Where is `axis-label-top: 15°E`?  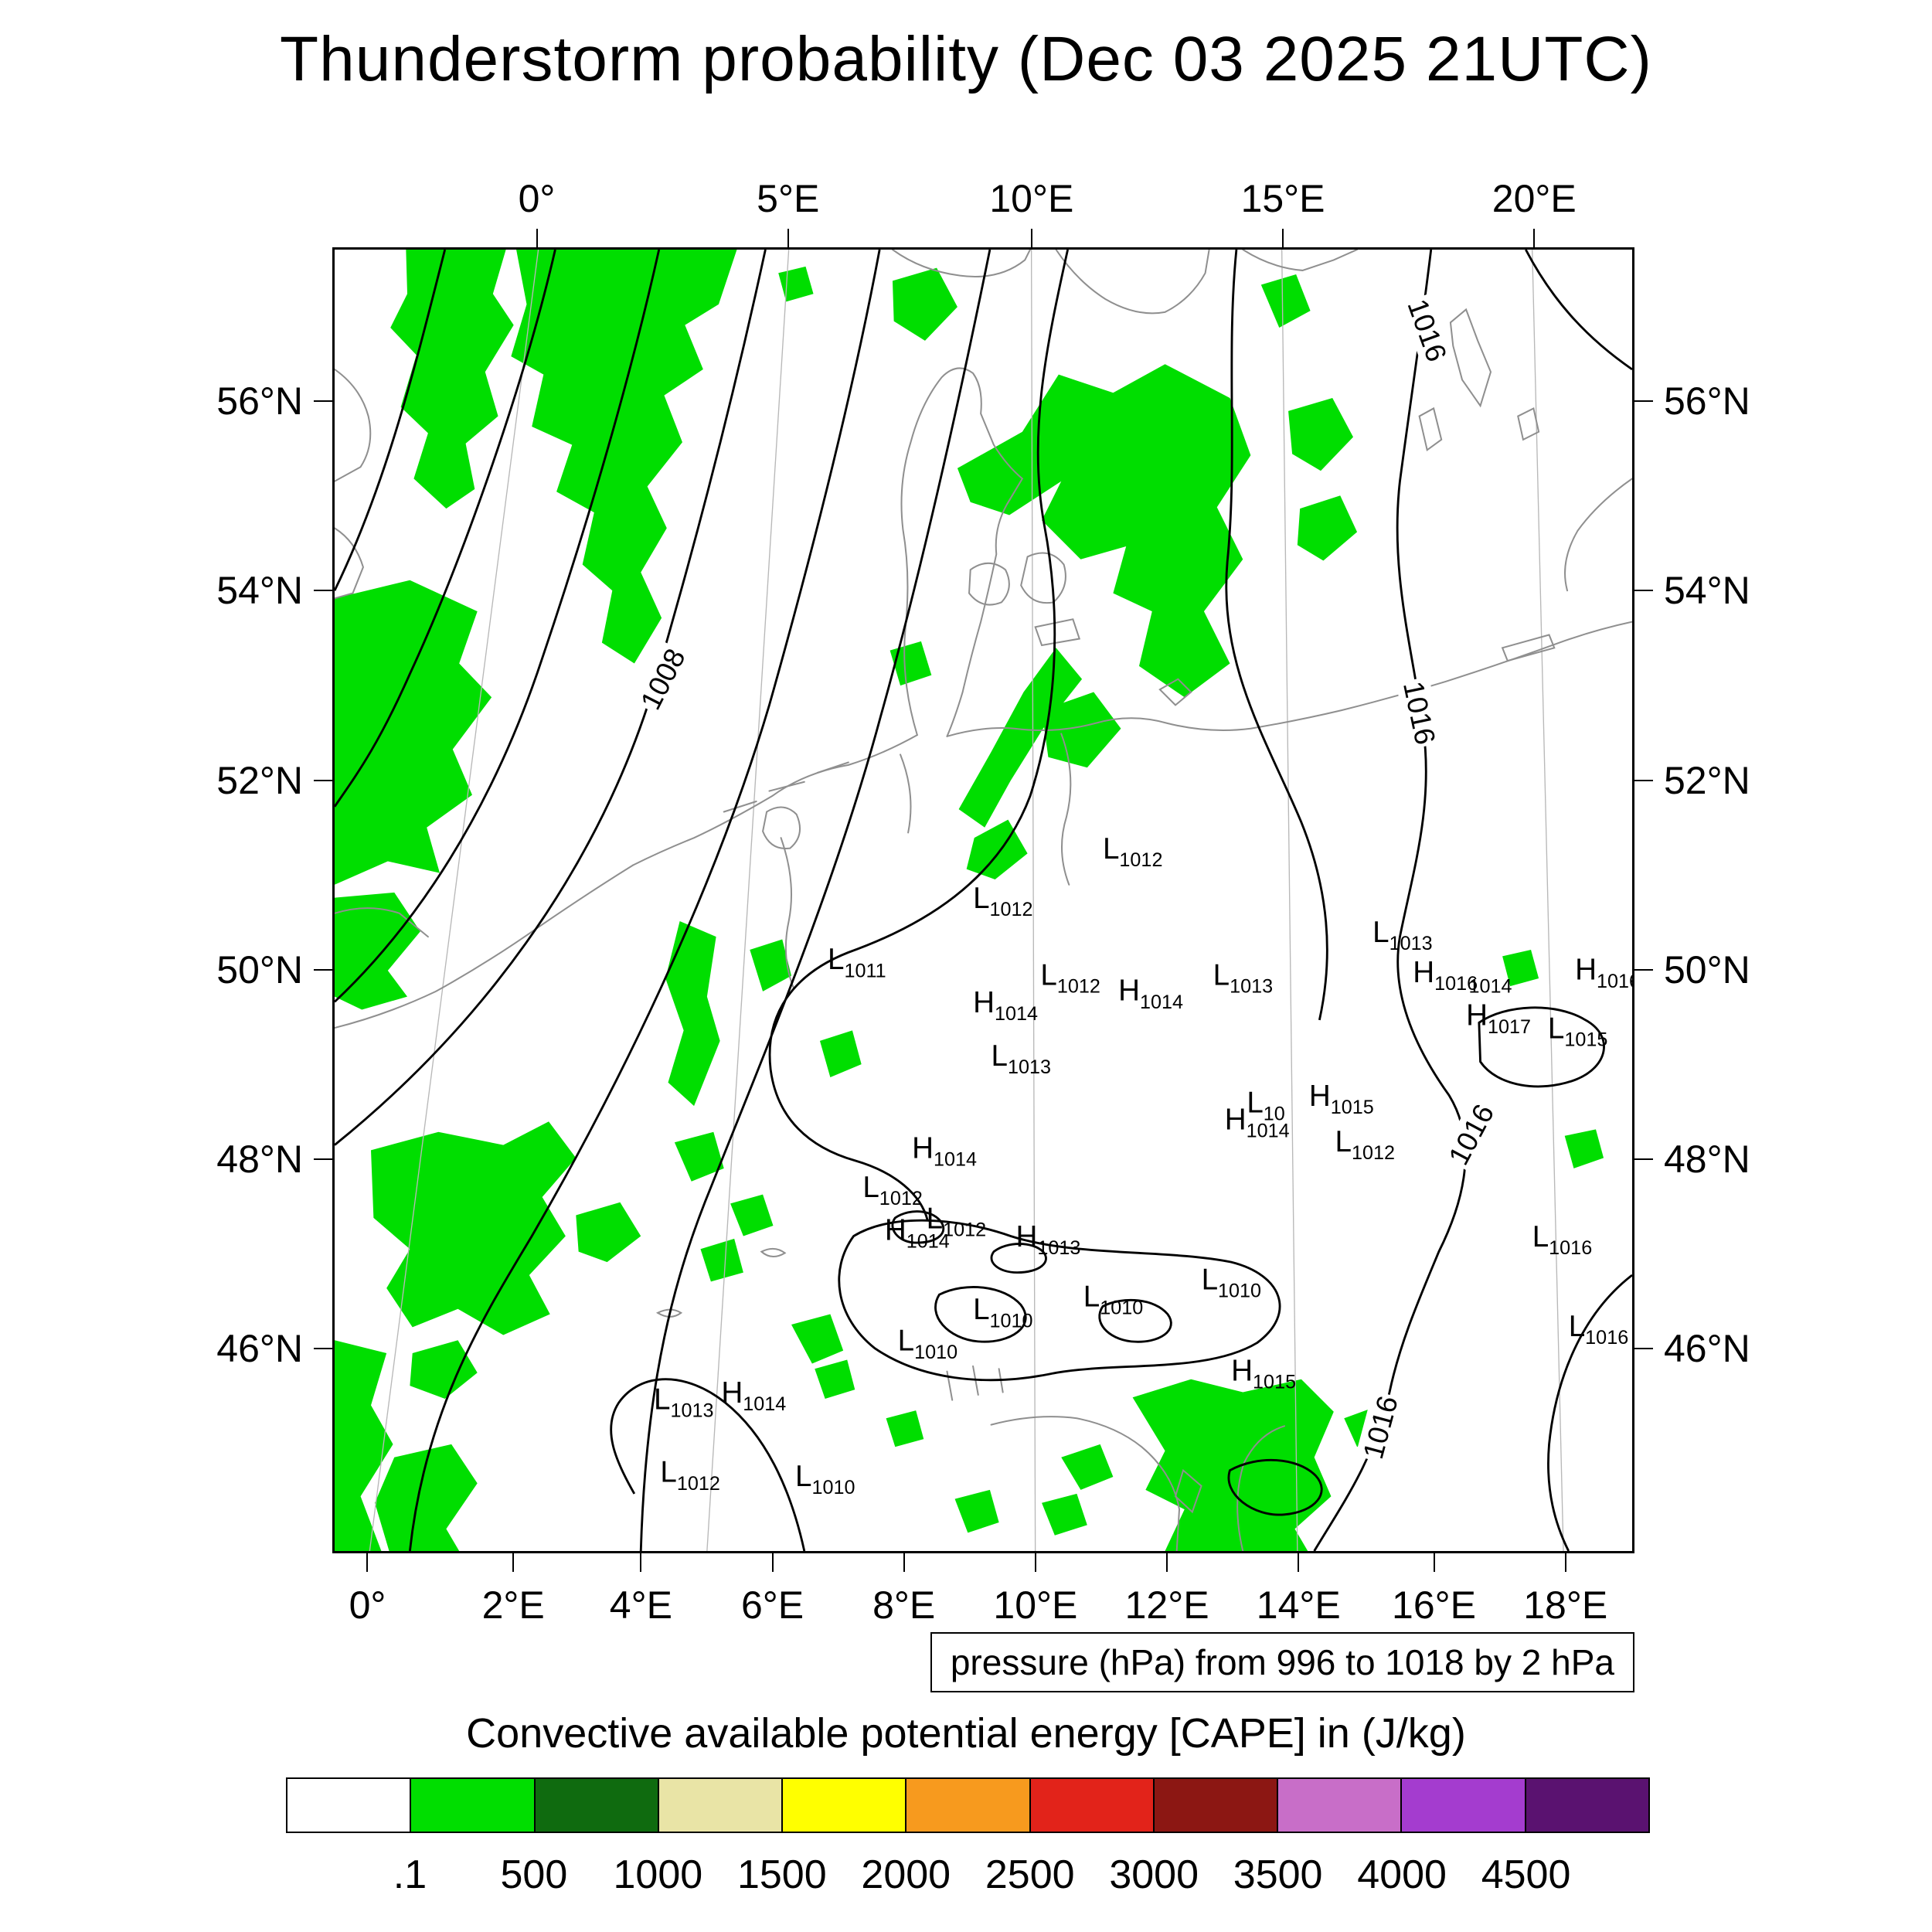 axis-label-top: 15°E is located at coordinates (1283, 198).